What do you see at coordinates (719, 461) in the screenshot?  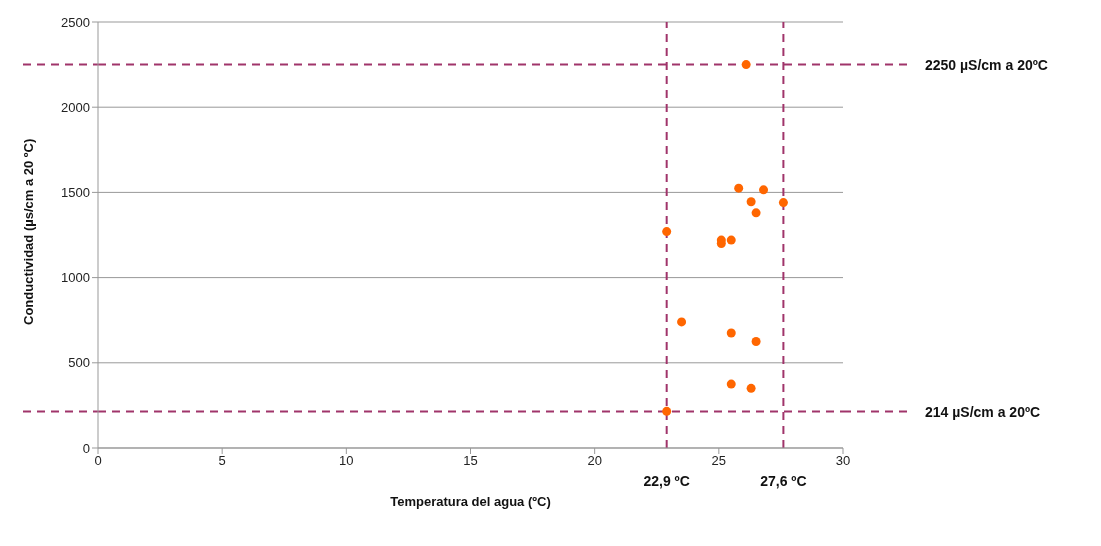 I see `x-tick-label: 25` at bounding box center [719, 461].